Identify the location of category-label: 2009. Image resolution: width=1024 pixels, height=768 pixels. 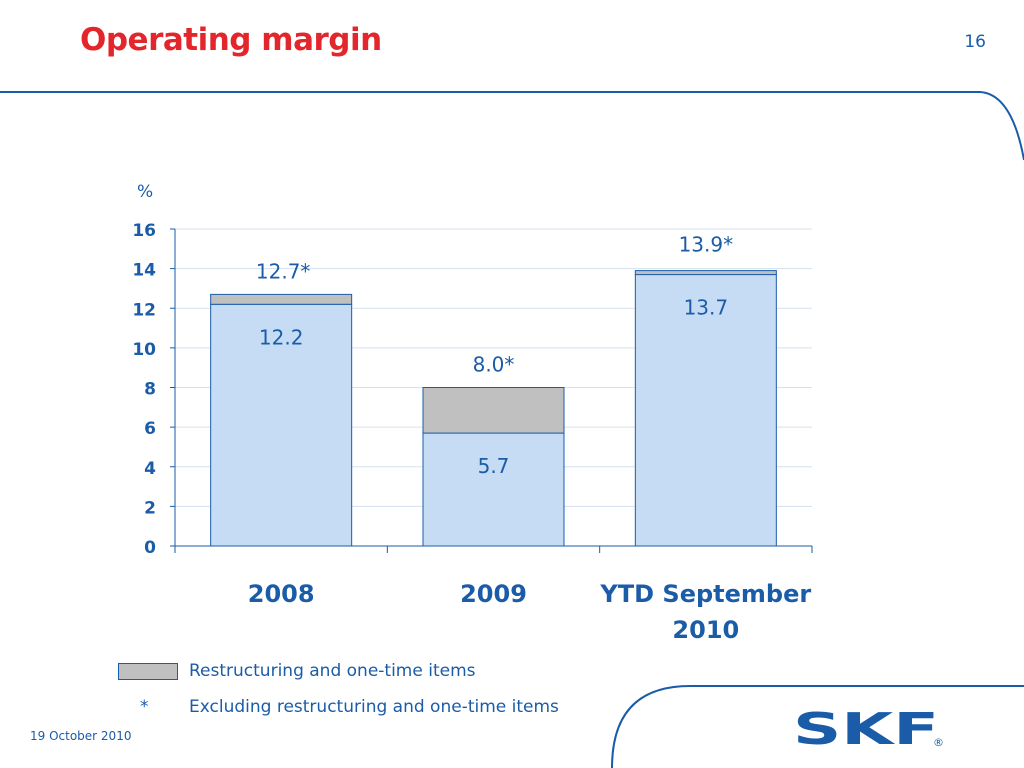
(493, 594).